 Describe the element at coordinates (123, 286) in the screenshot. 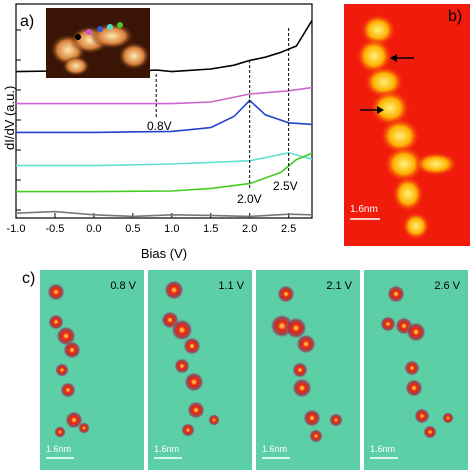

I see `bias-label: 0.8 V` at that location.